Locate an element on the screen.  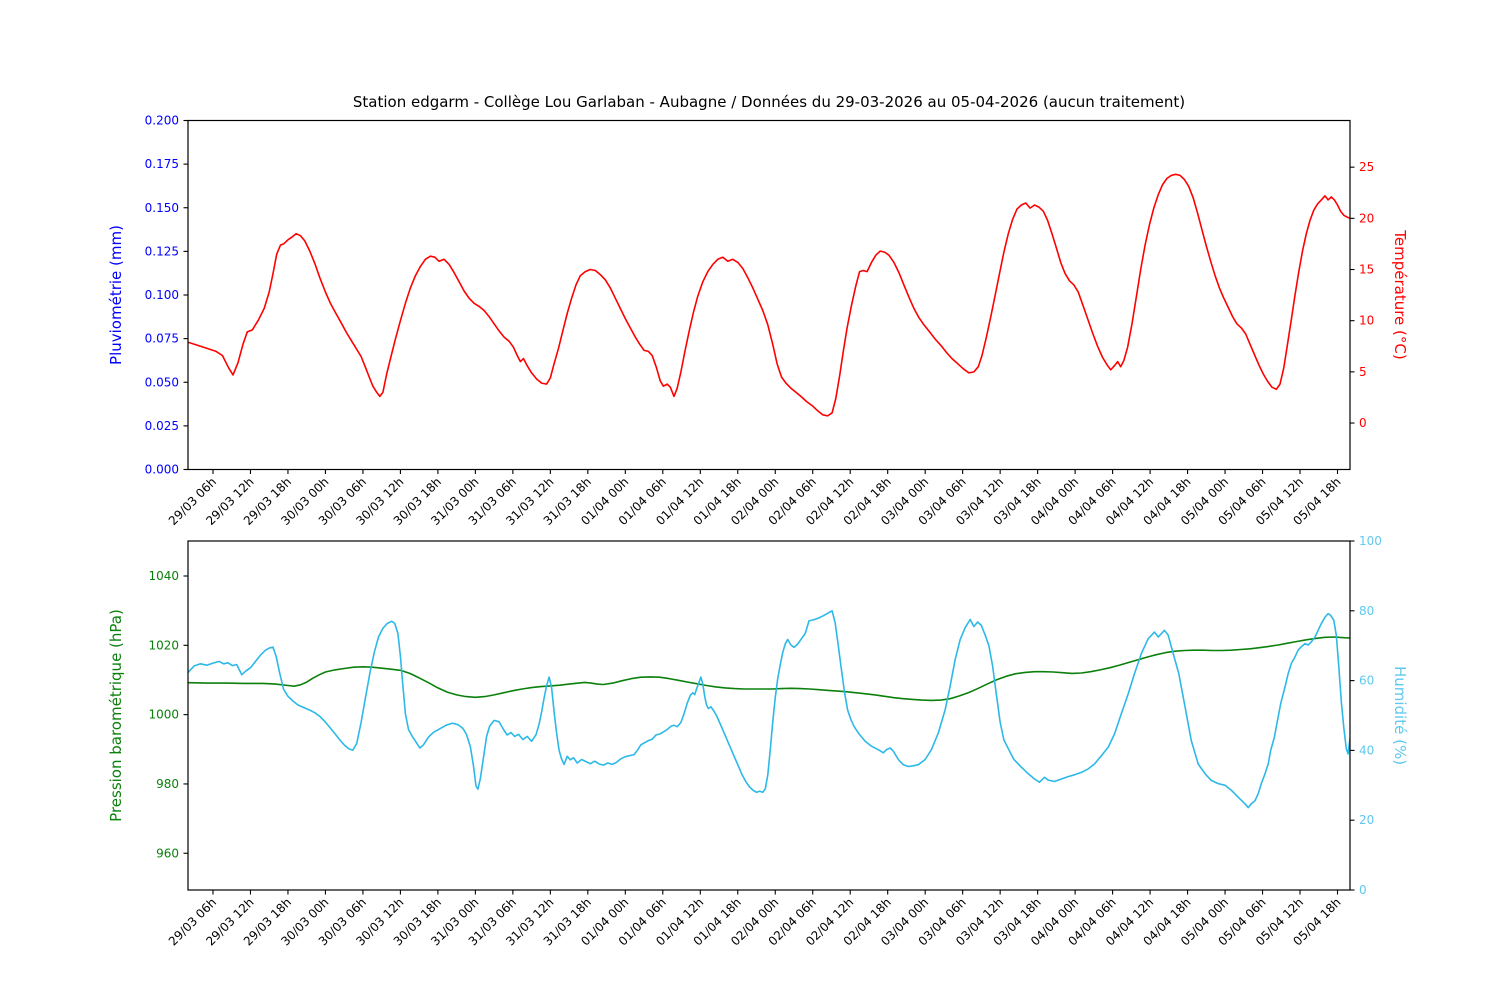
y-tick-label: 0.100 is located at coordinates (162, 295).